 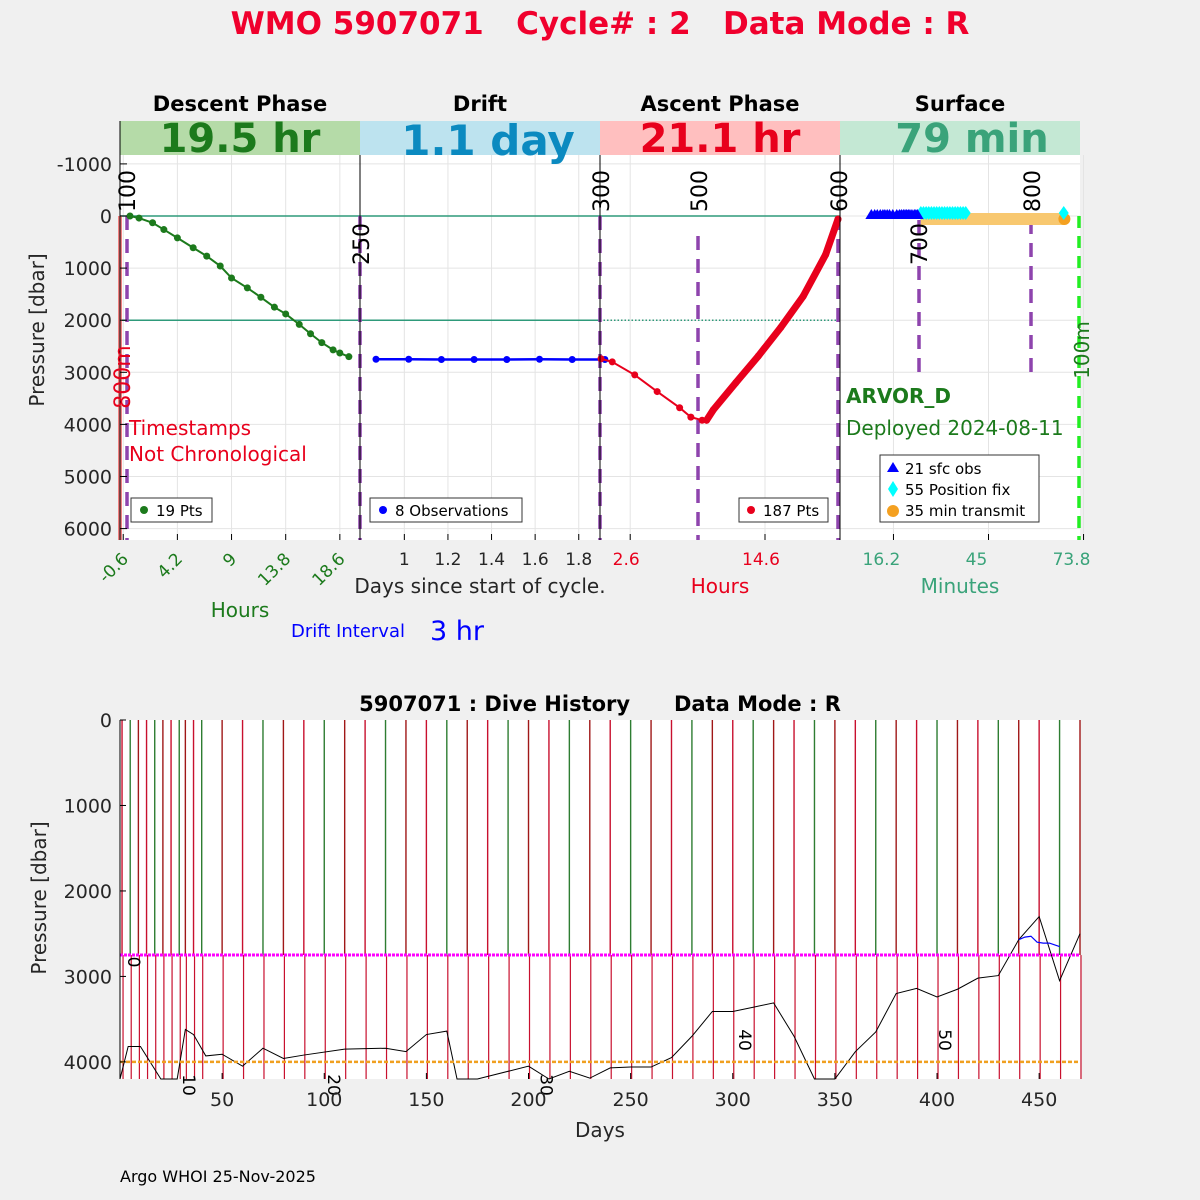 What do you see at coordinates (128, 191) in the screenshot?
I see `point-index-label-100: 100` at bounding box center [128, 191].